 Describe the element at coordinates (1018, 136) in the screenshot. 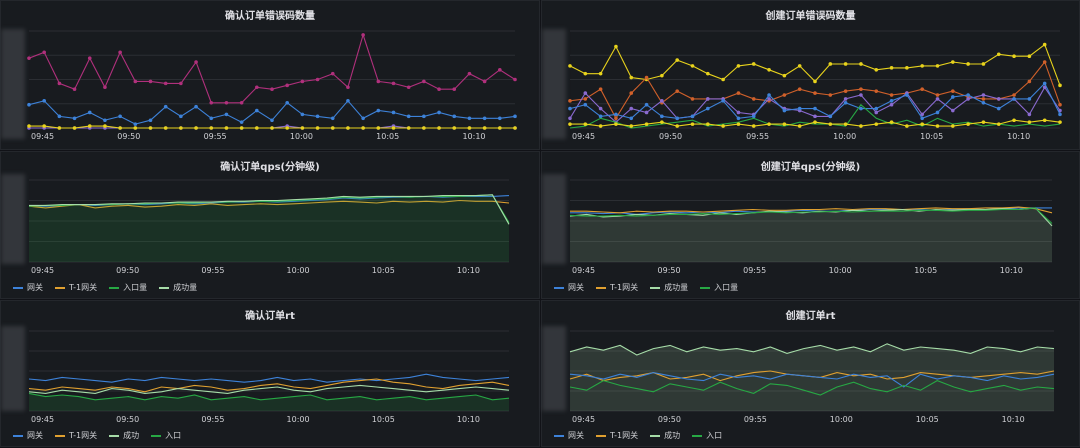

I see `x-tick-label: 10:10` at that location.